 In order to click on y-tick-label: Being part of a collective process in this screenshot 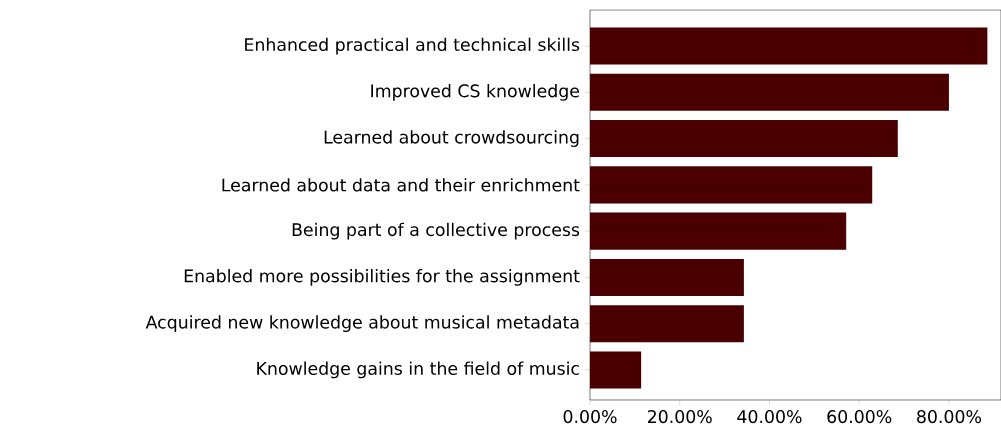, I will do `click(436, 231)`.